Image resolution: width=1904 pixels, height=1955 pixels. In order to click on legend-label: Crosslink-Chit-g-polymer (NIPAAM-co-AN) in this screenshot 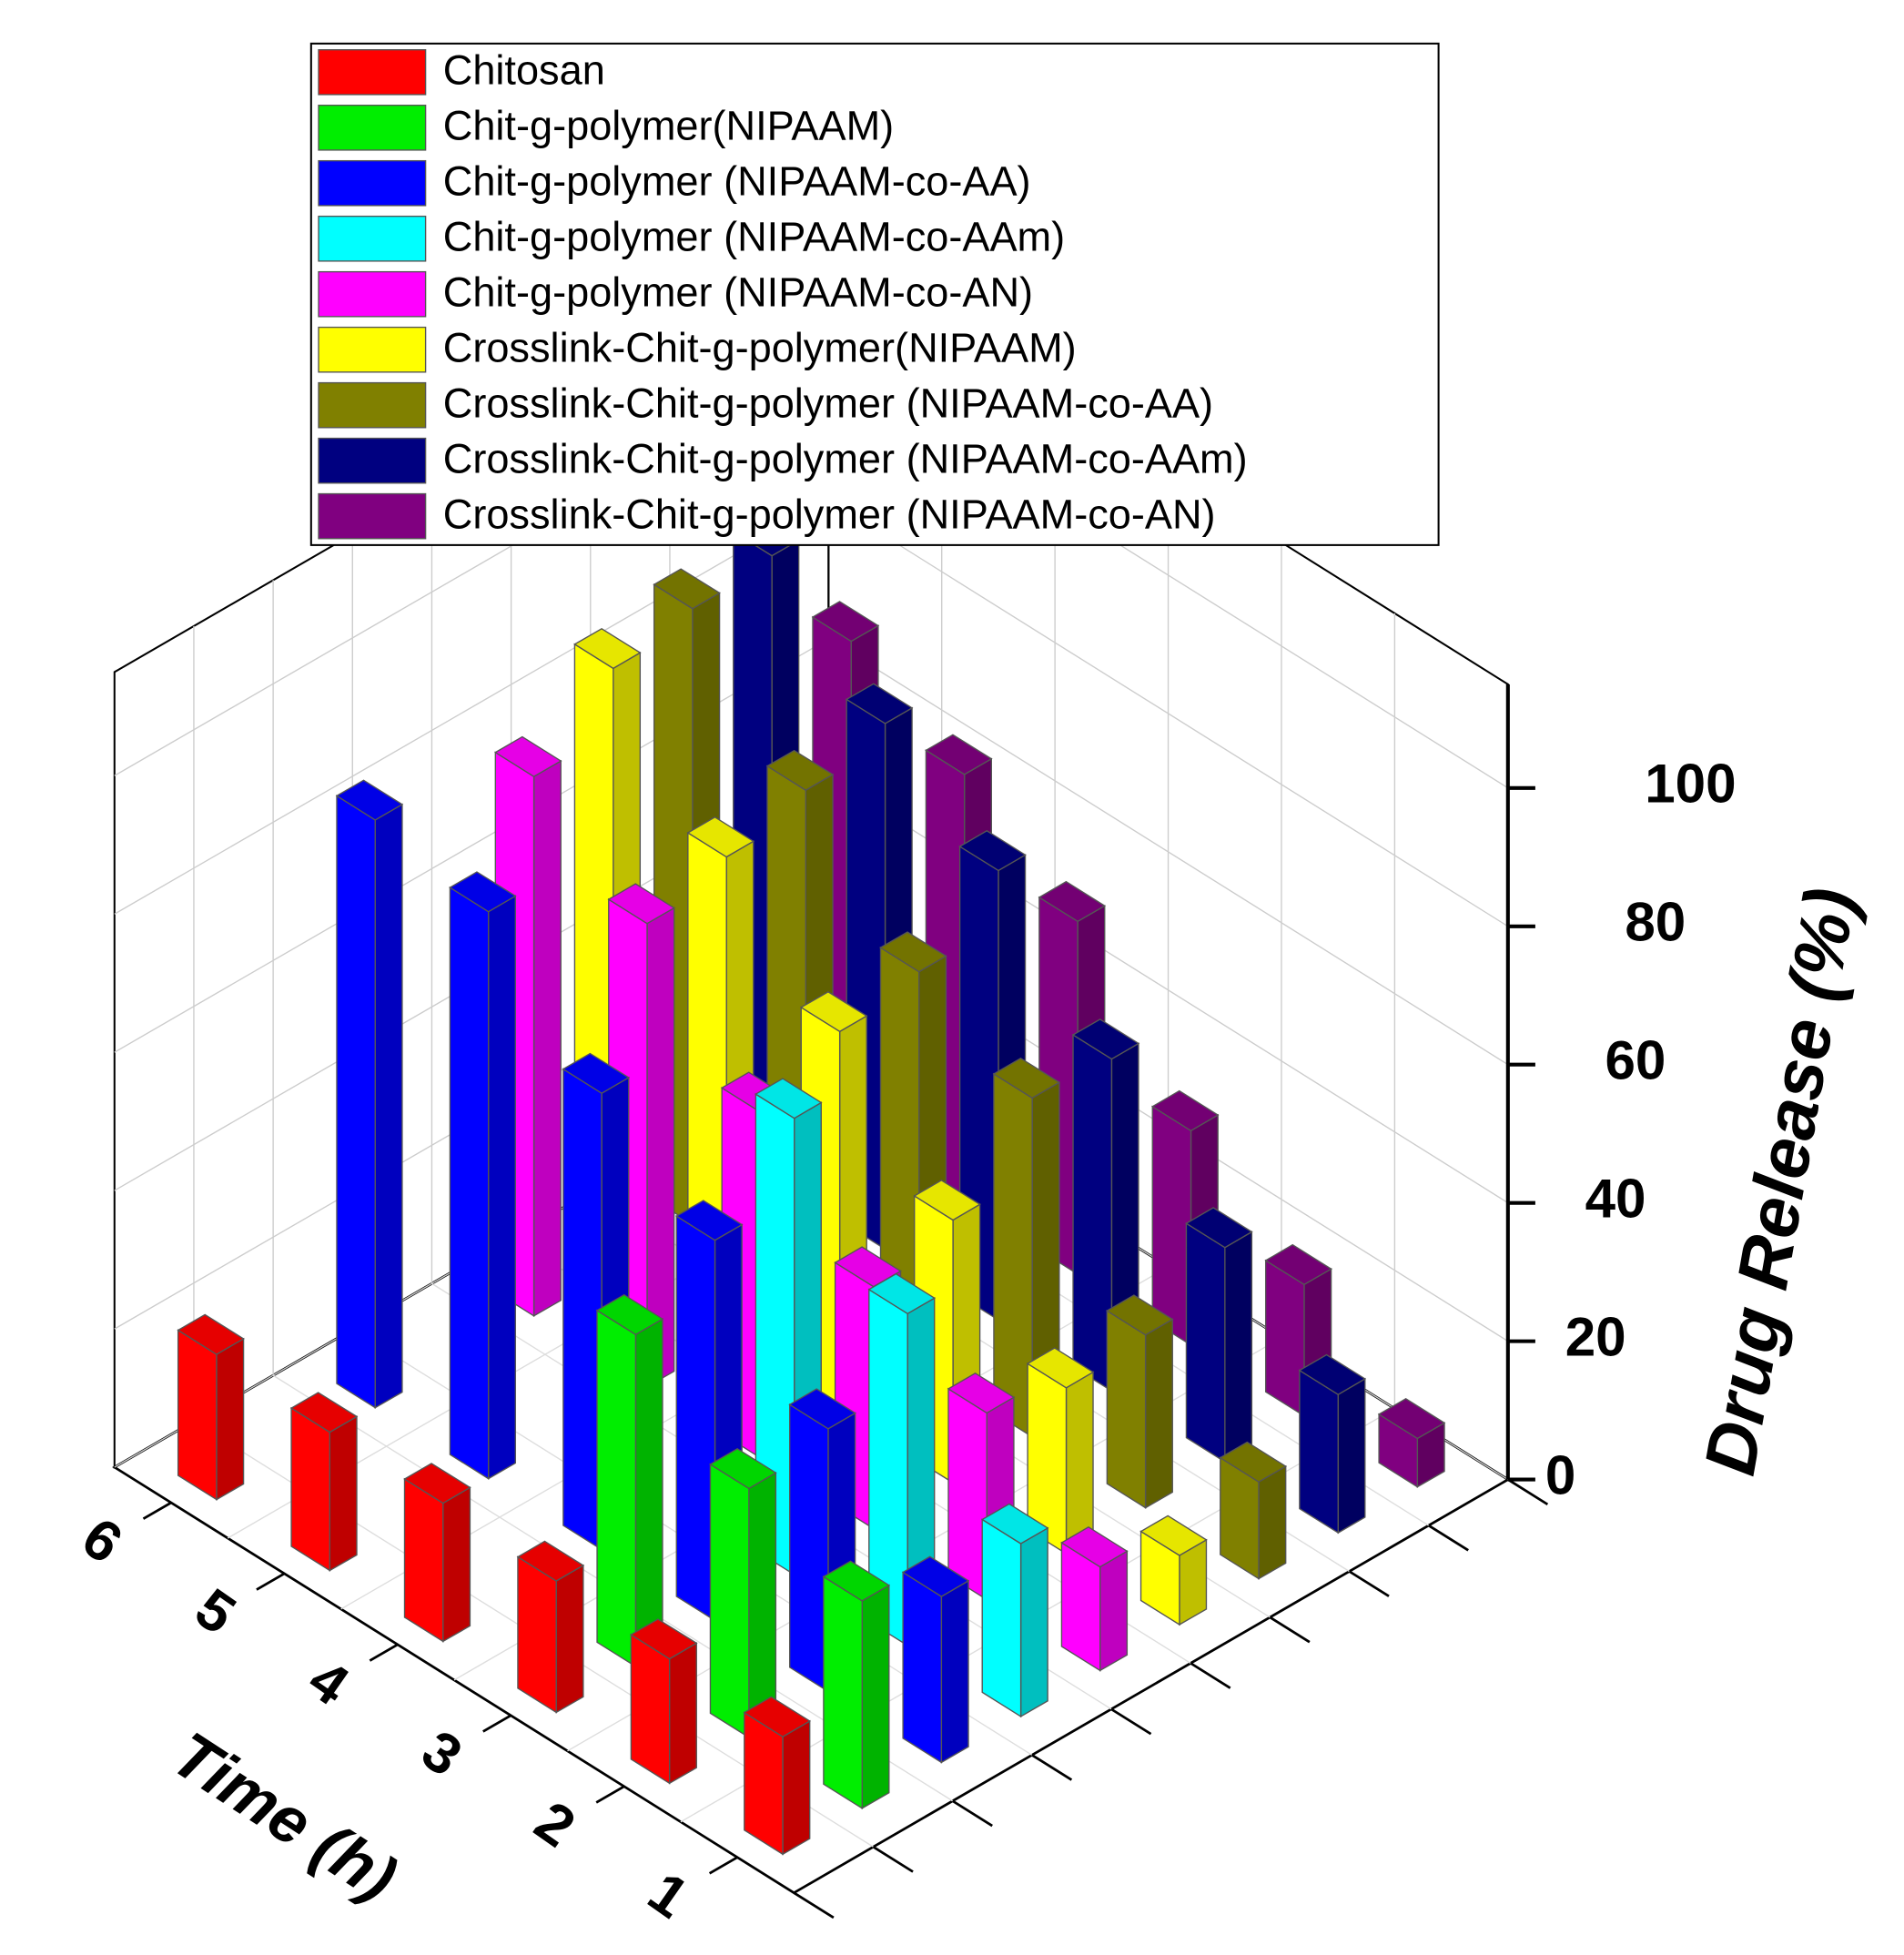, I will do `click(830, 514)`.